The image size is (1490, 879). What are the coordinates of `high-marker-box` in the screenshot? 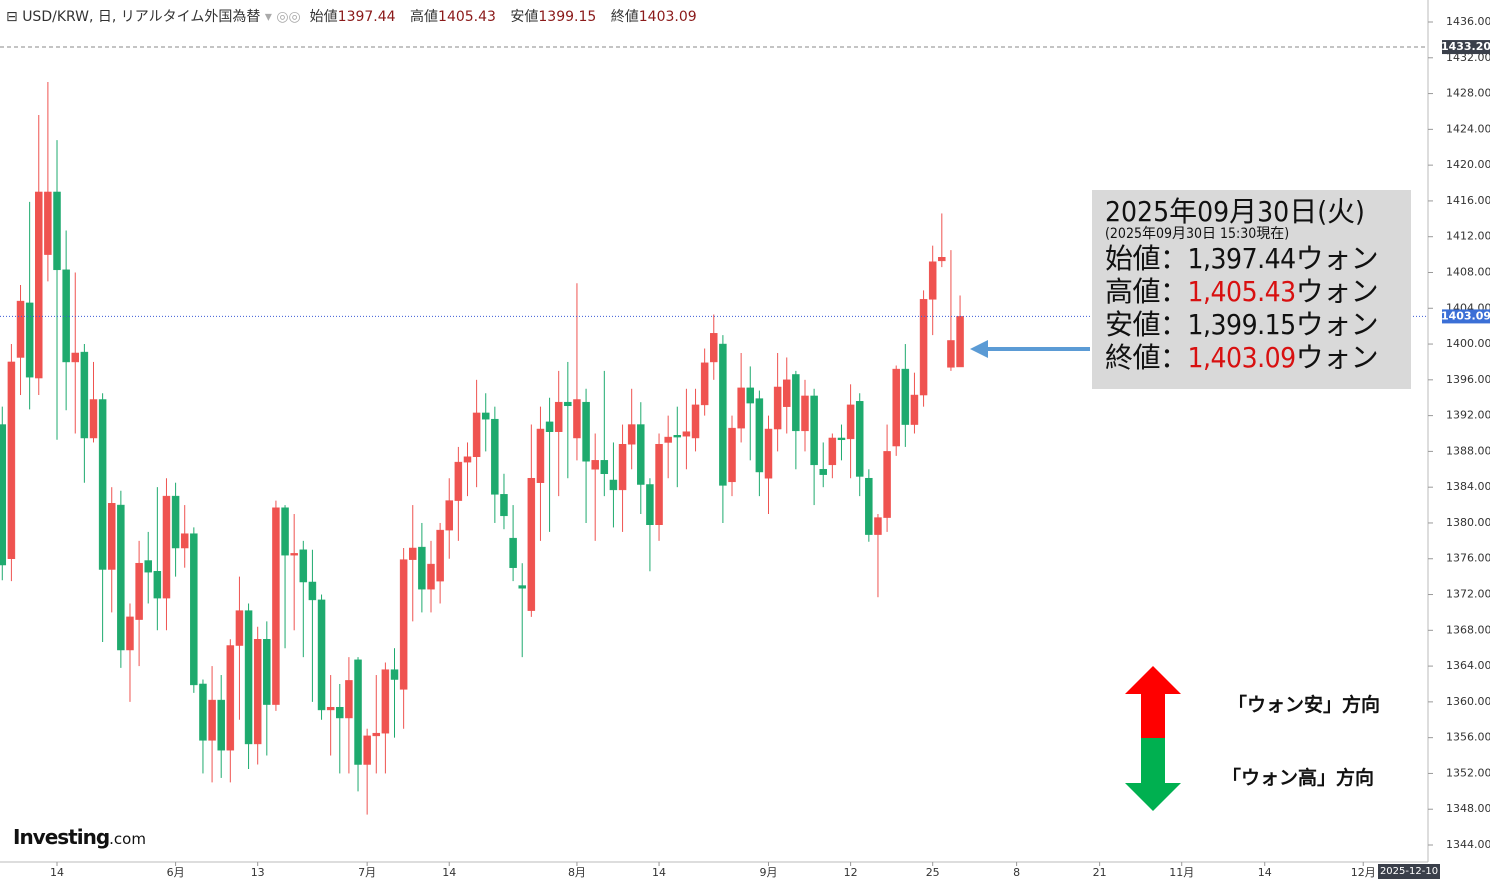 It's located at (1466, 47).